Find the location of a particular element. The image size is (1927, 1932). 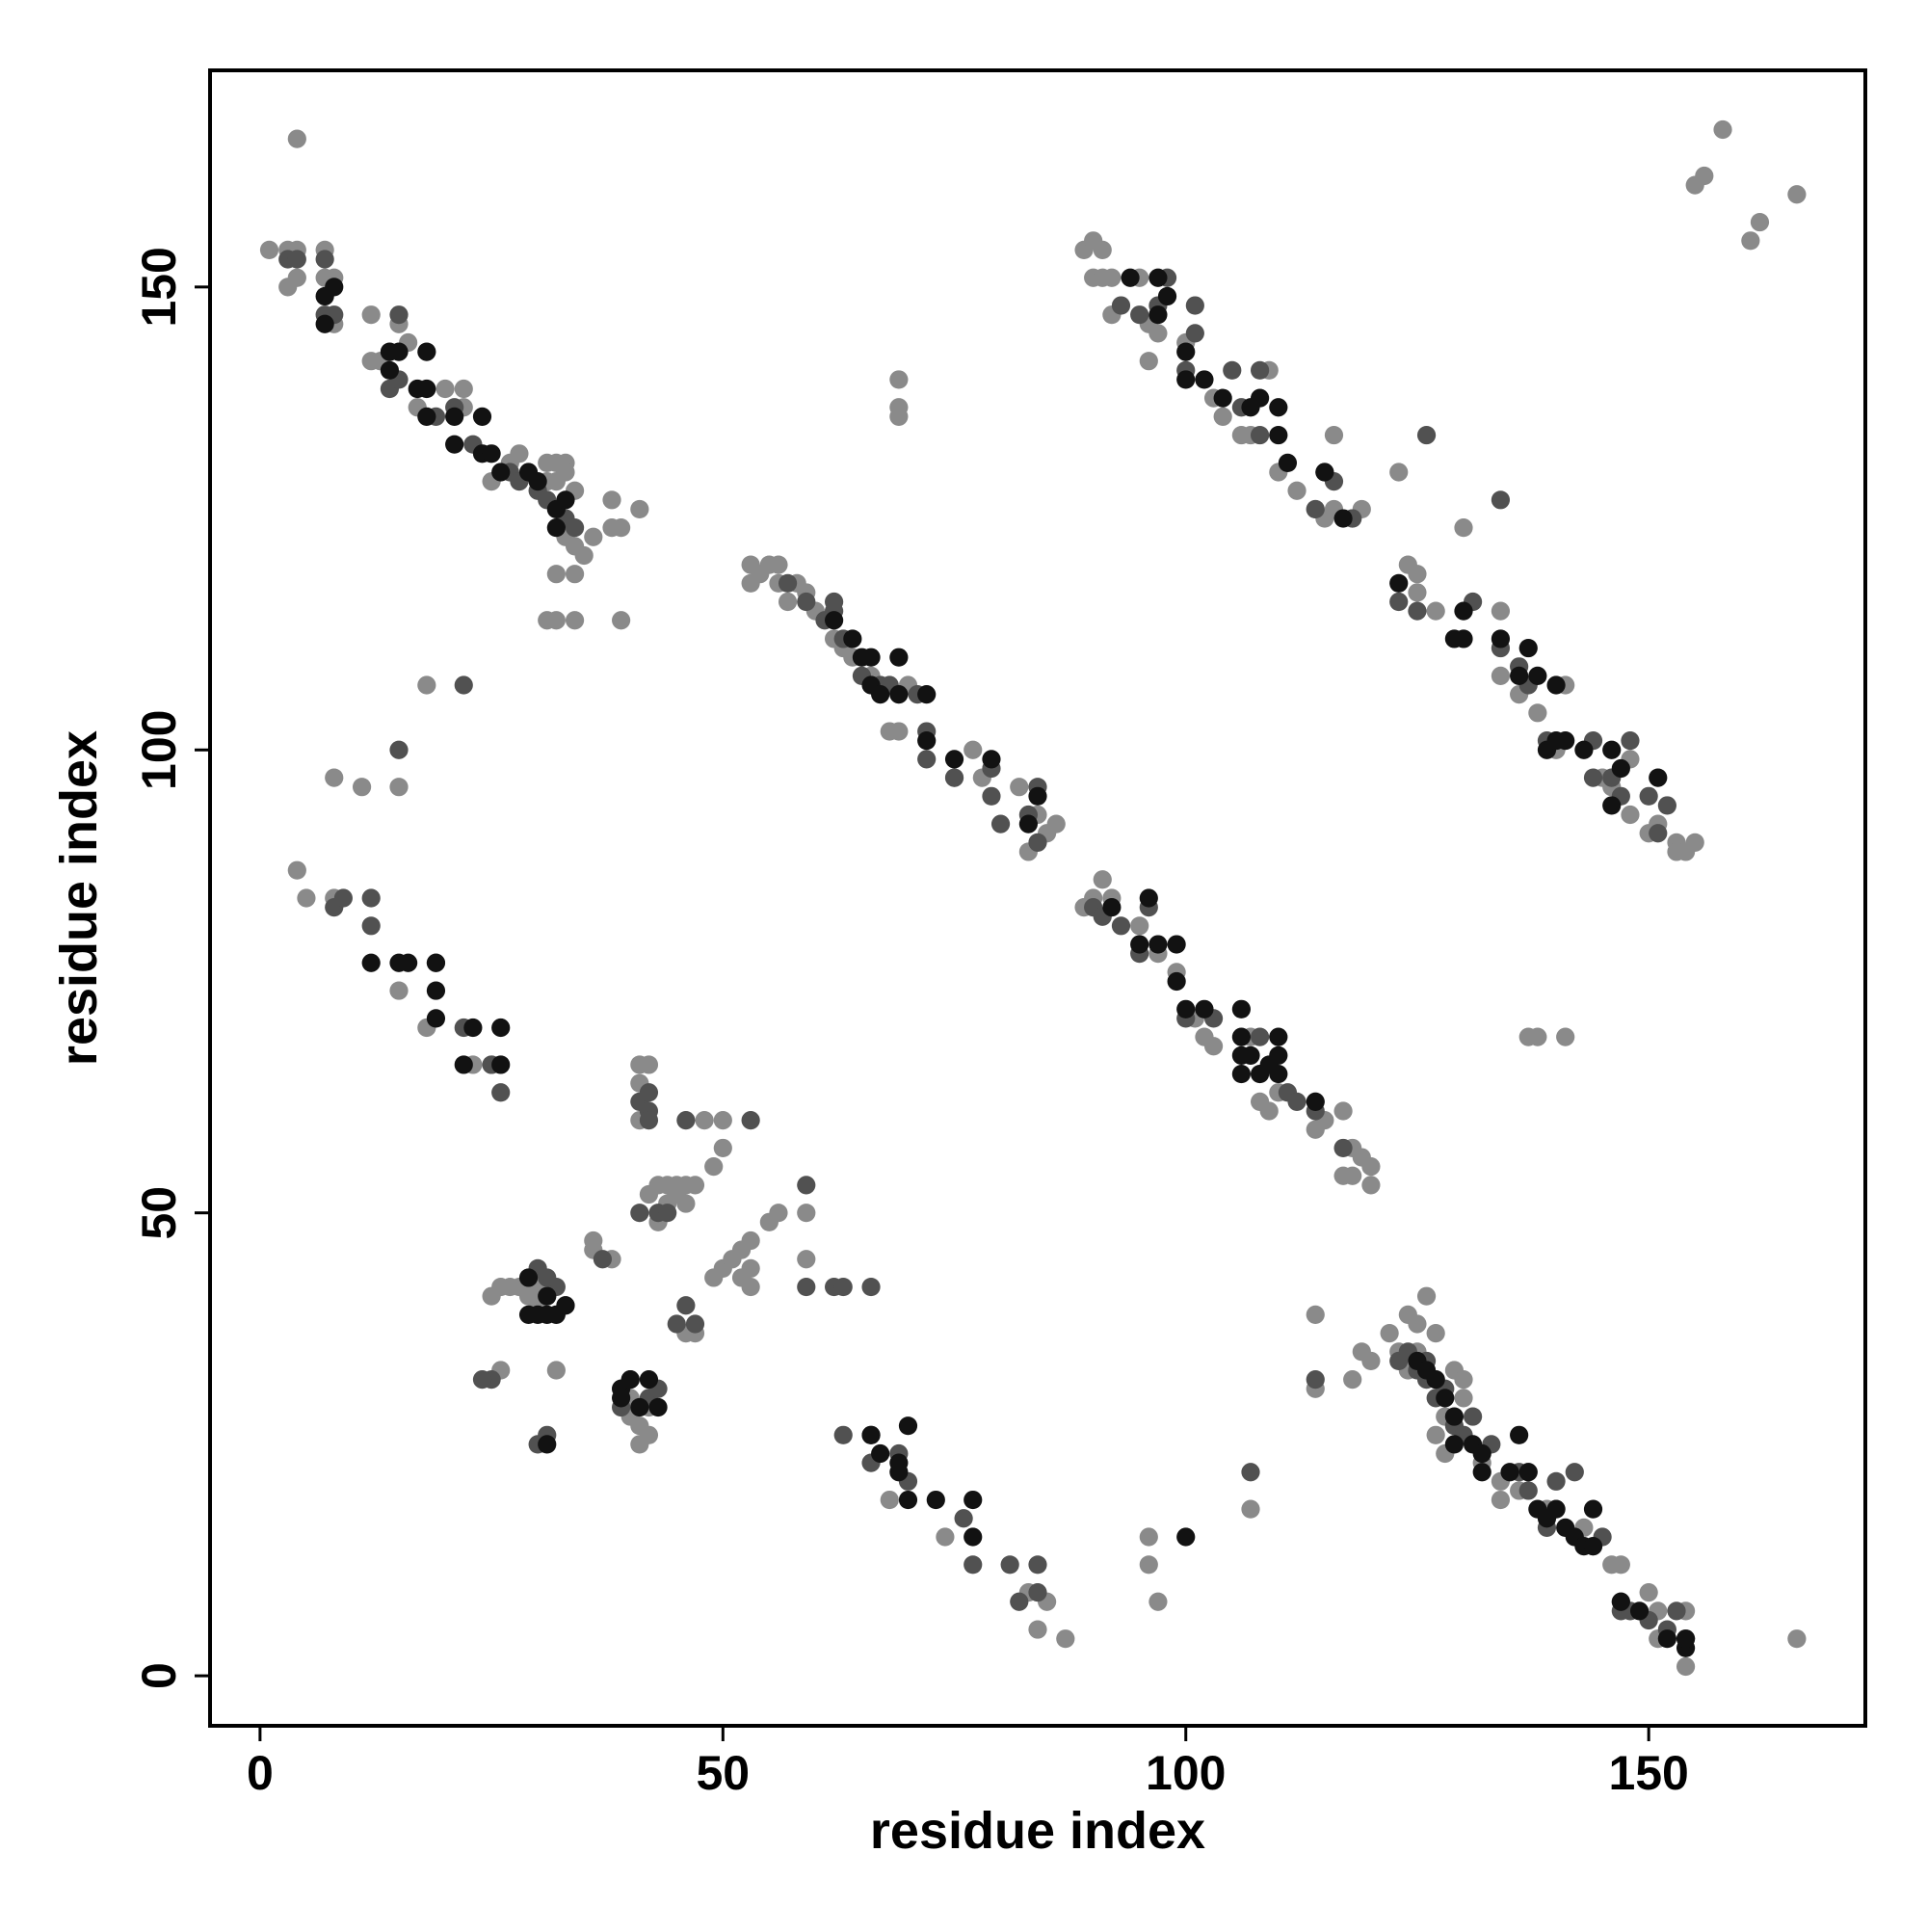

y-tick-label: 100 is located at coordinates (159, 750).